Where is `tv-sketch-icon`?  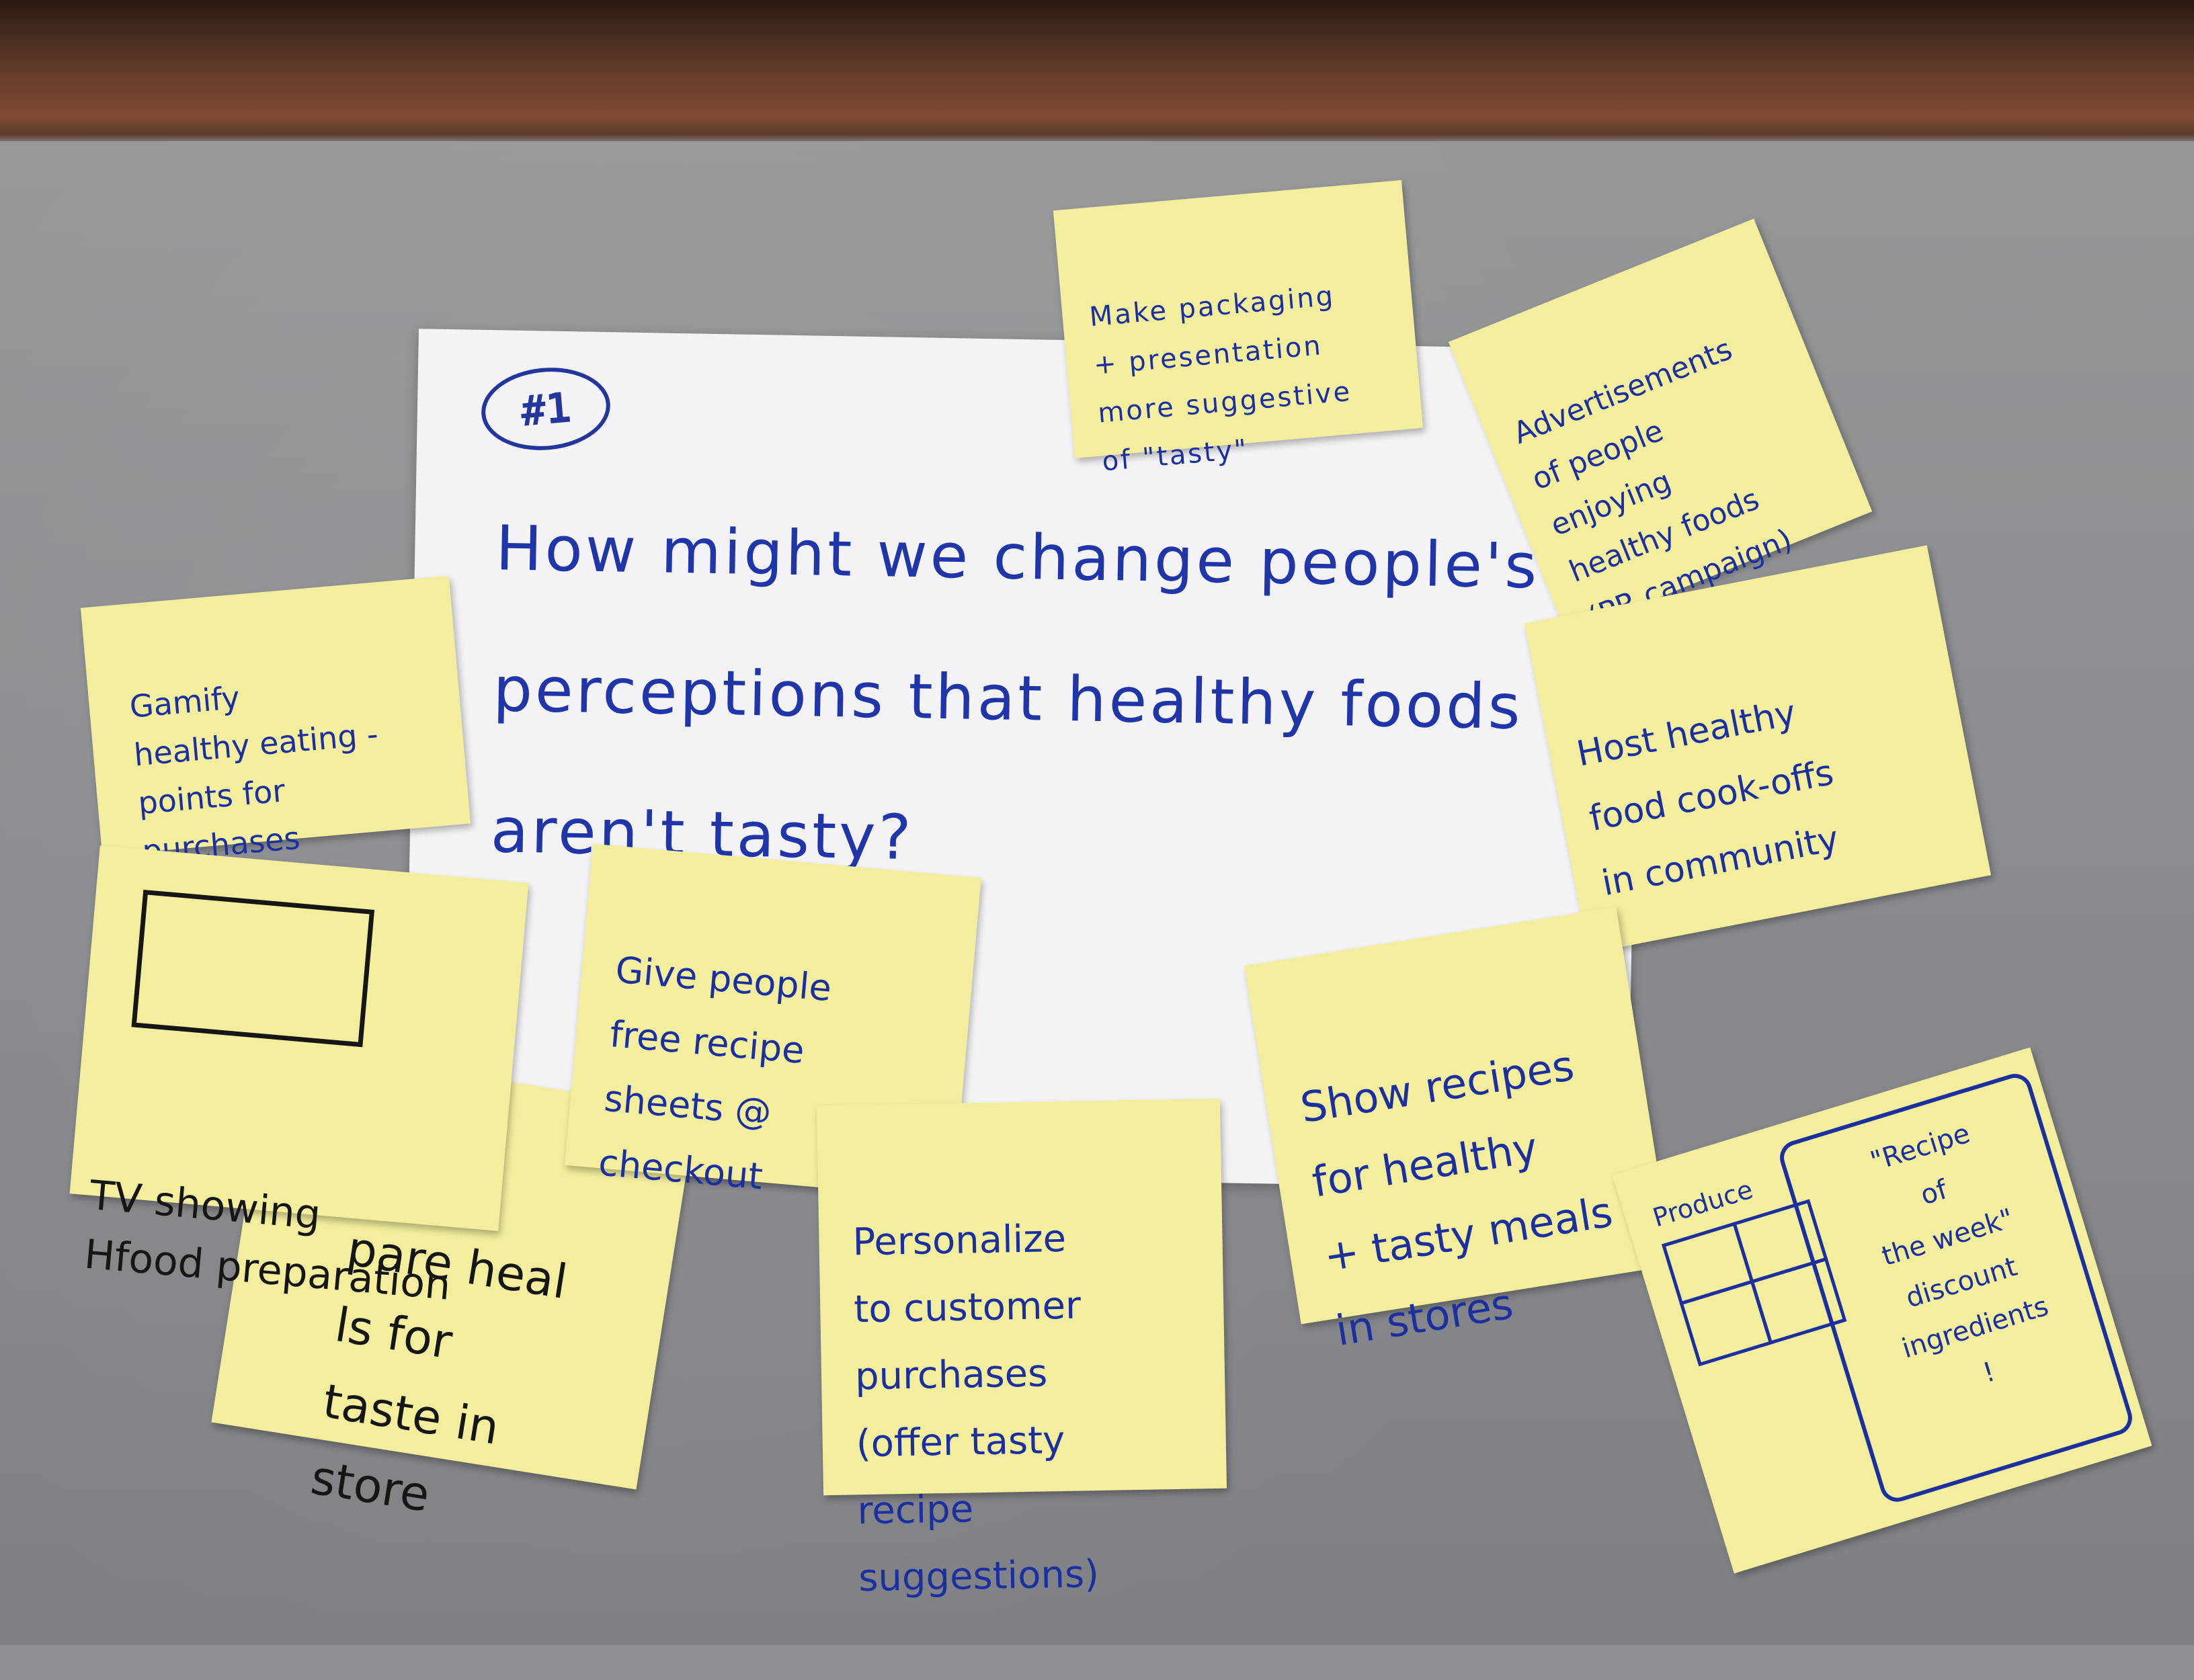
tv-sketch-icon is located at coordinates (253, 968).